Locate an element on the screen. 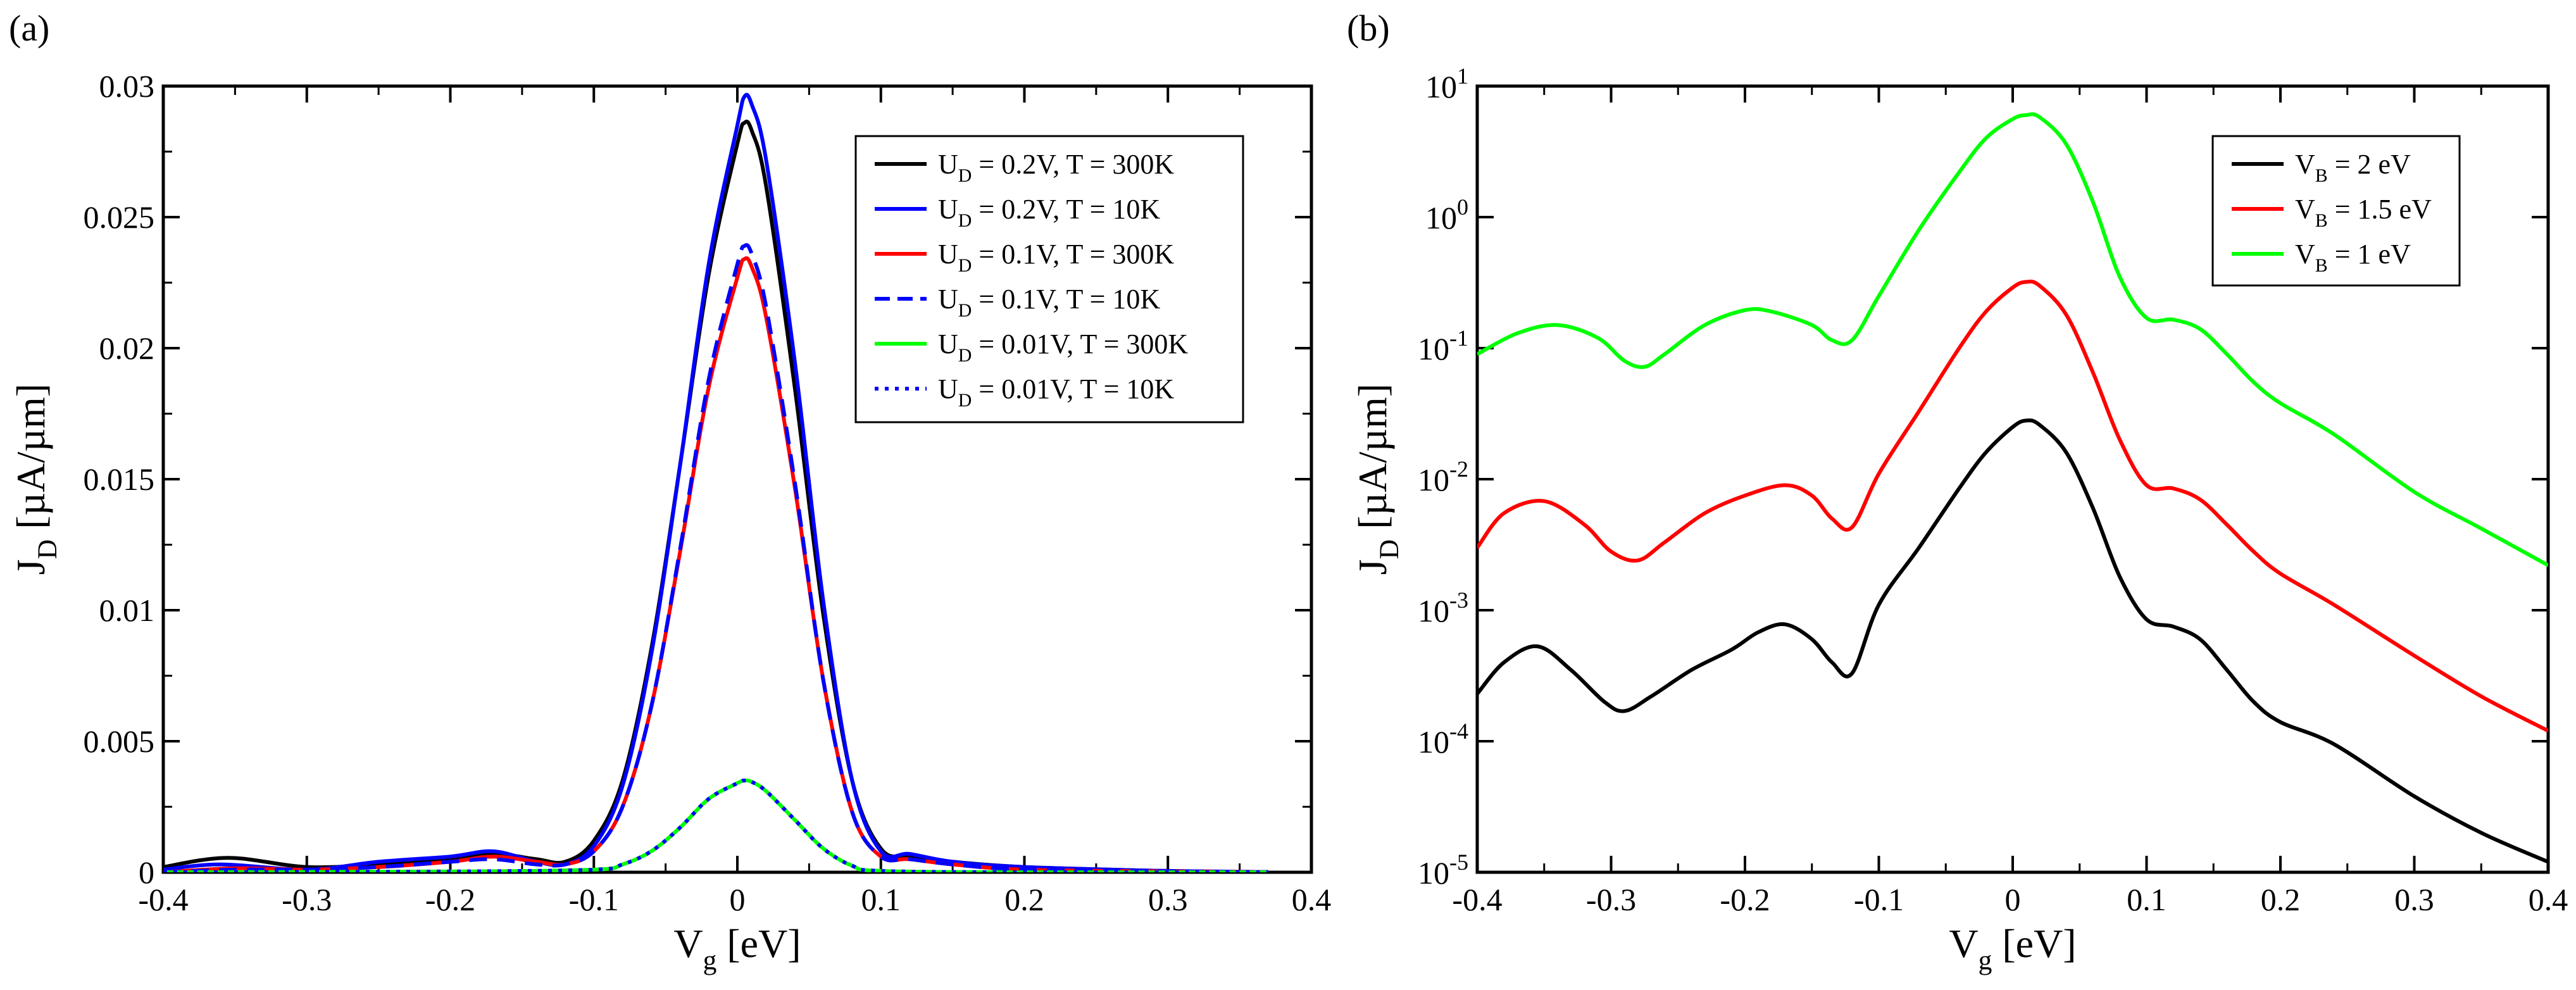 This screenshot has height=990, width=2576. legend-entry: VB = 2 eV is located at coordinates (2353, 167).